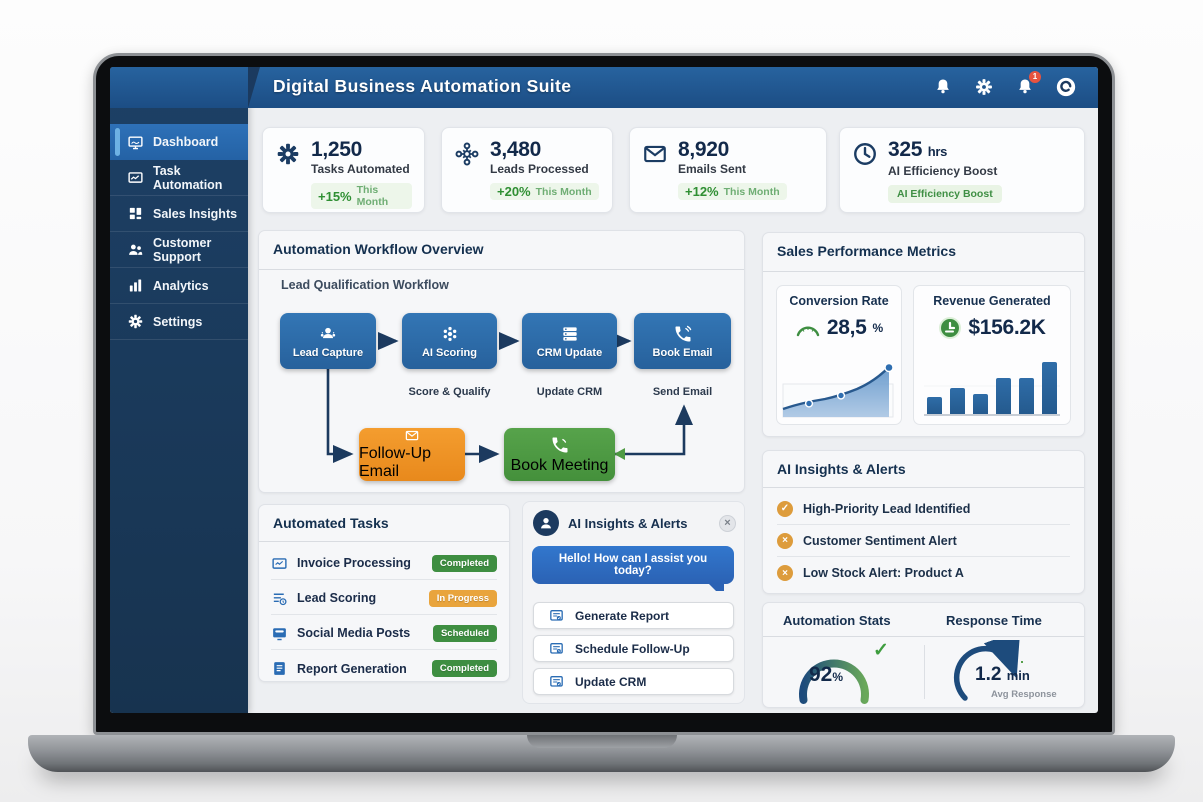  What do you see at coordinates (881, 650) in the screenshot?
I see `check-icon: ✓` at bounding box center [881, 650].